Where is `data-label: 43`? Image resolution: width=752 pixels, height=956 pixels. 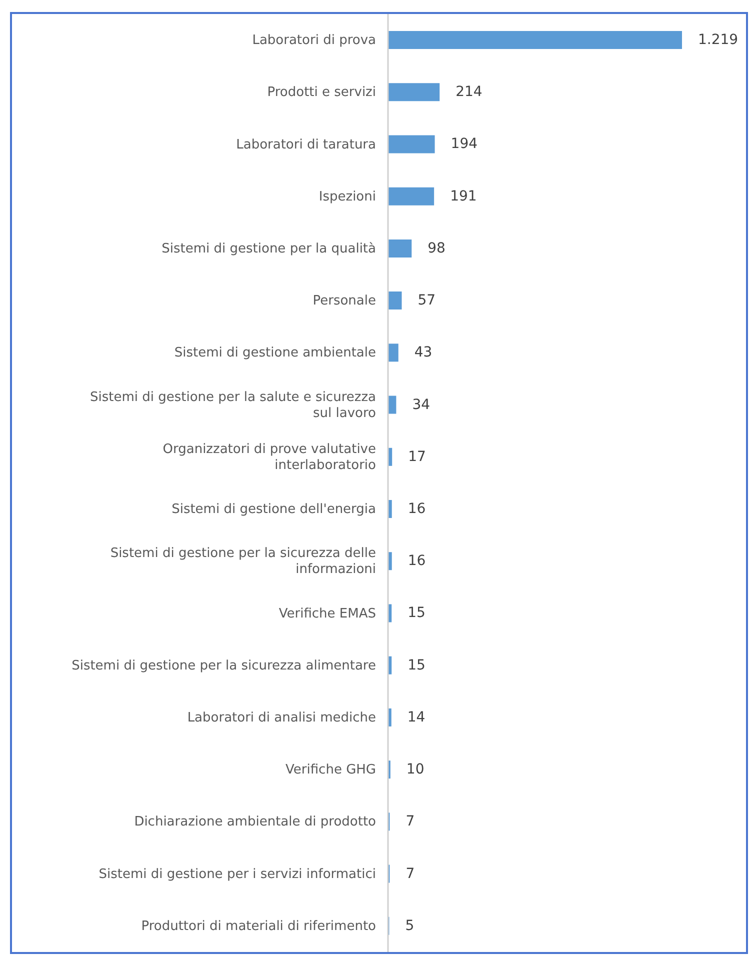
data-label: 43 is located at coordinates (423, 352).